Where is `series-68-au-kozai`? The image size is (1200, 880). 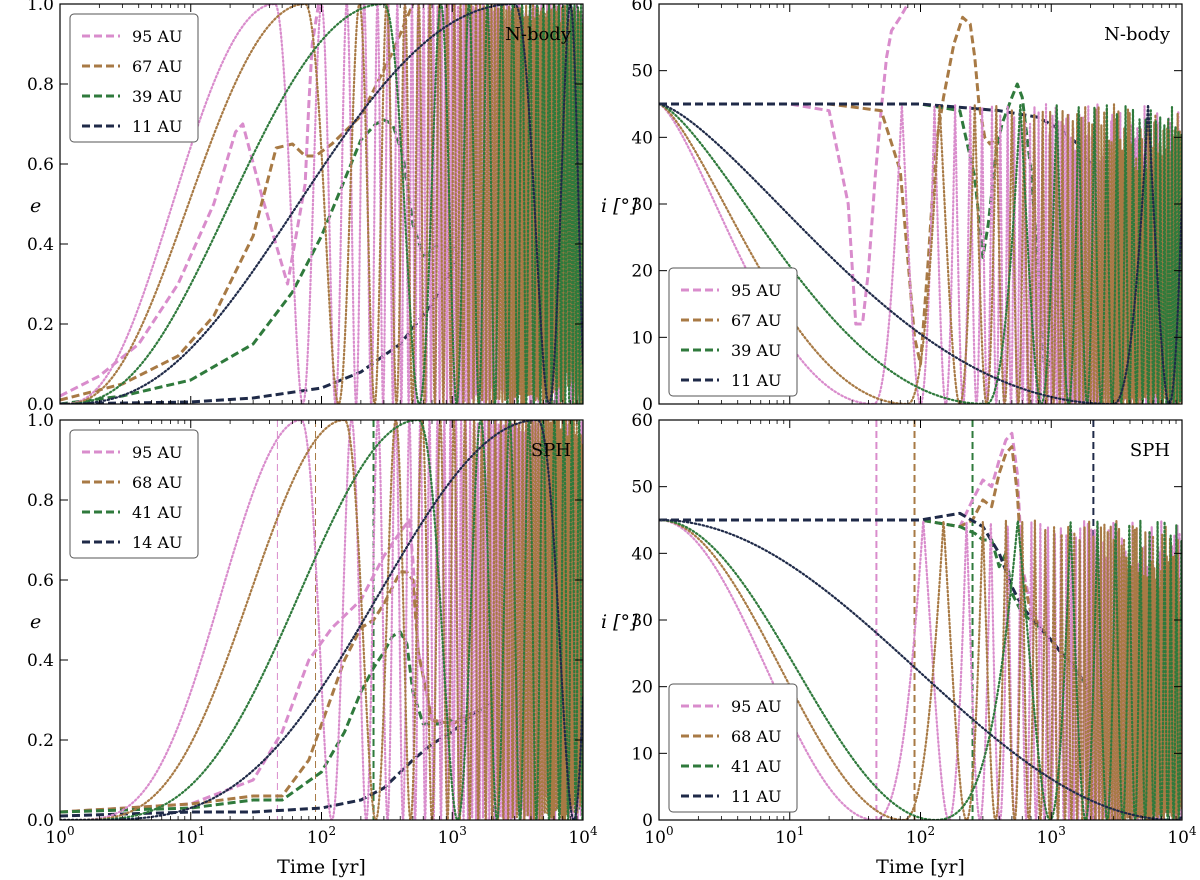
series-68-au-kozai is located at coordinates (920, 669).